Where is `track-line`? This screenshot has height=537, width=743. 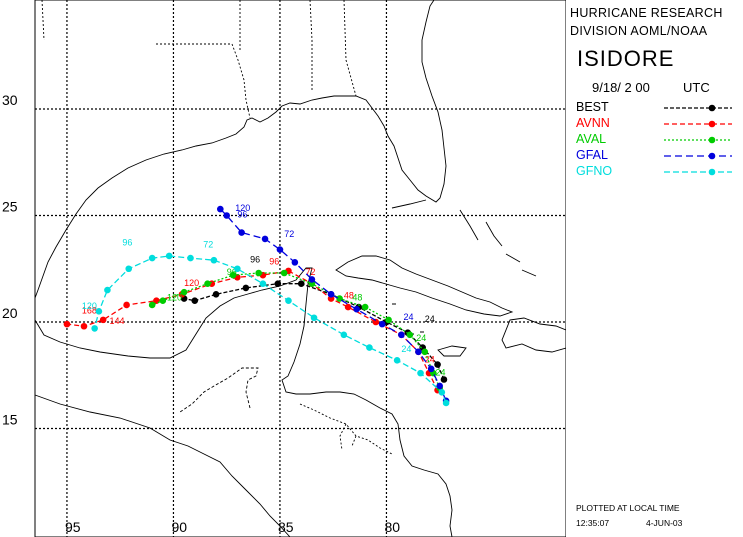
track-line is located at coordinates (270, 329).